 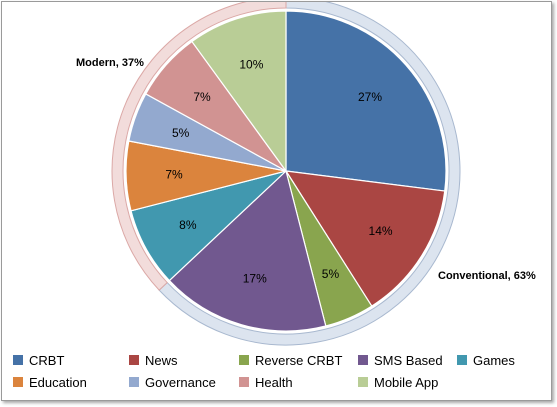 I want to click on legend-swatch-crbt, so click(x=18, y=360).